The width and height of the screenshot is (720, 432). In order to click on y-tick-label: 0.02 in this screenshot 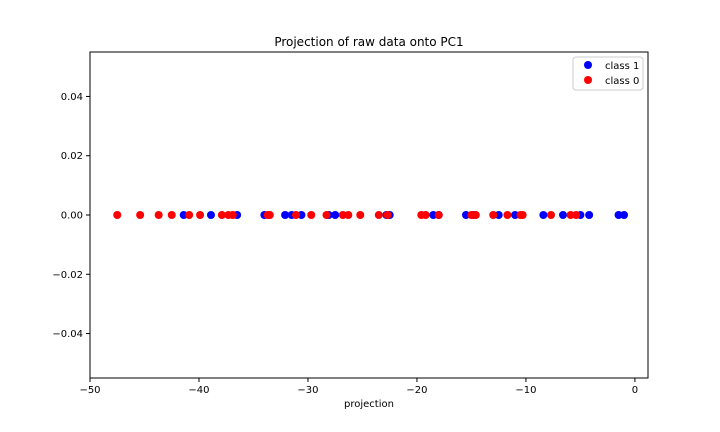, I will do `click(72, 156)`.